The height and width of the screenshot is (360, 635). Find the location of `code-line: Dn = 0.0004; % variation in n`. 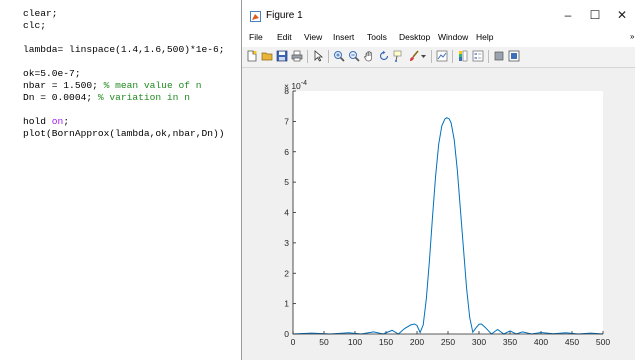

code-line: Dn = 0.0004; % variation in n is located at coordinates (106, 98).